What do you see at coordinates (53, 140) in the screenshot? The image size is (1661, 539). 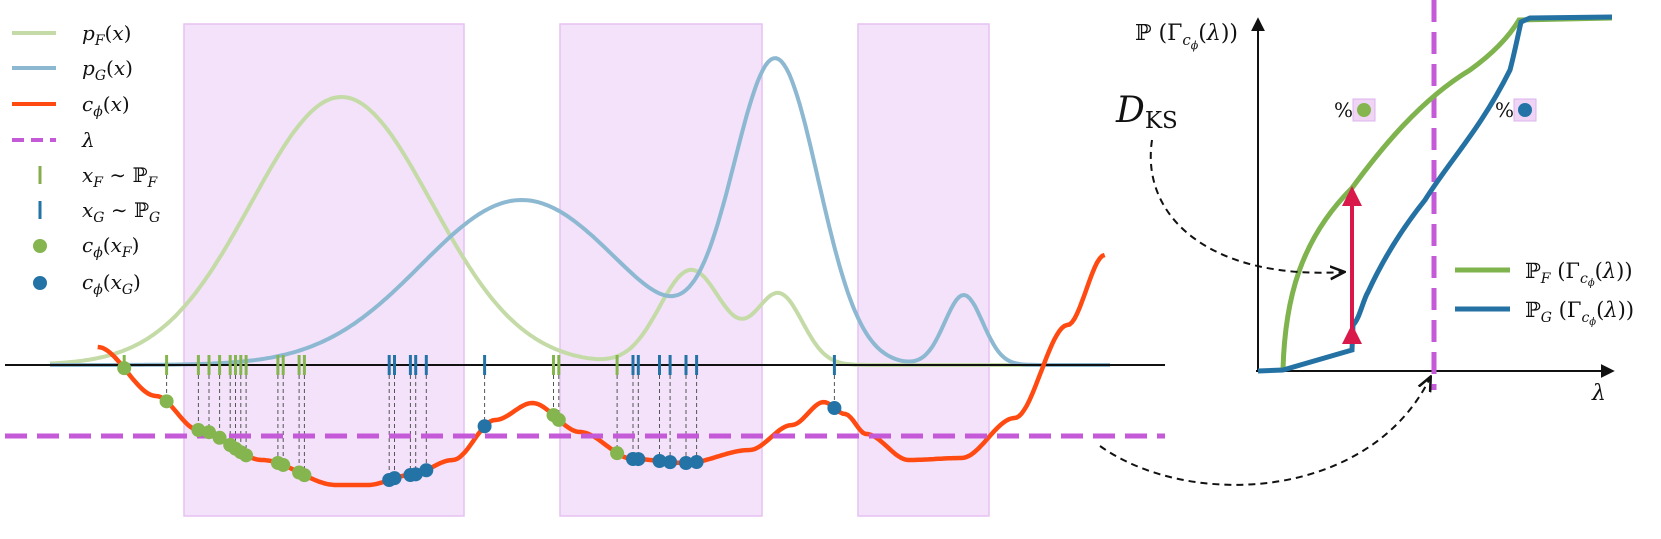 I see `legend-item-lambda: λ` at bounding box center [53, 140].